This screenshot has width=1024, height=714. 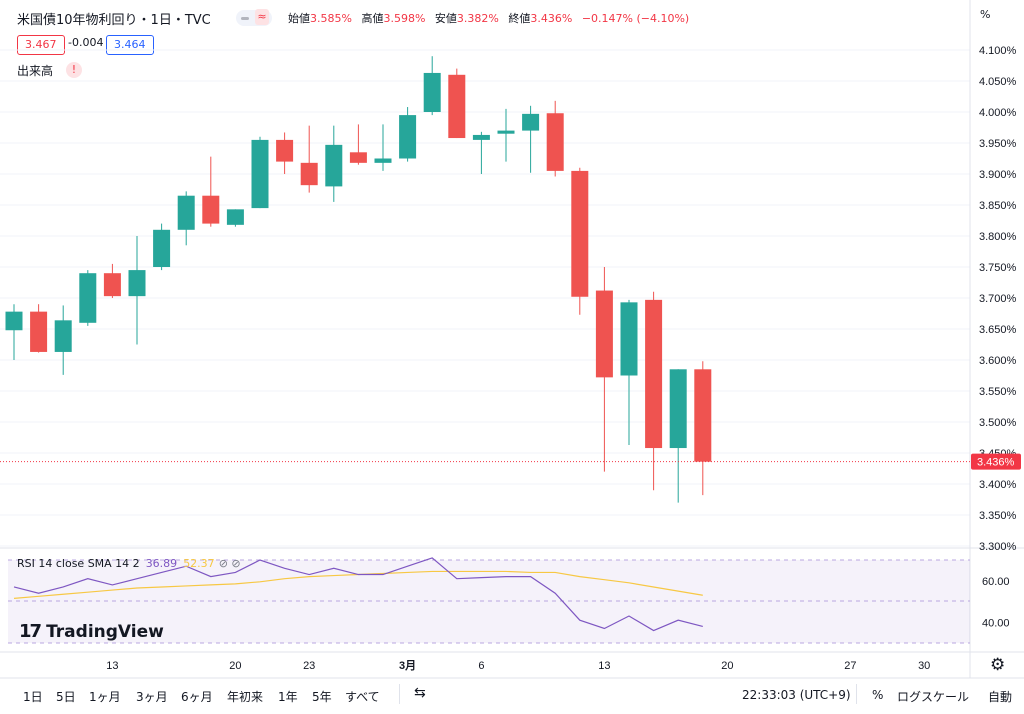 I want to click on time-axis-labels: 13 20 23 3月 6 13 20 27 30, so click(x=518, y=665).